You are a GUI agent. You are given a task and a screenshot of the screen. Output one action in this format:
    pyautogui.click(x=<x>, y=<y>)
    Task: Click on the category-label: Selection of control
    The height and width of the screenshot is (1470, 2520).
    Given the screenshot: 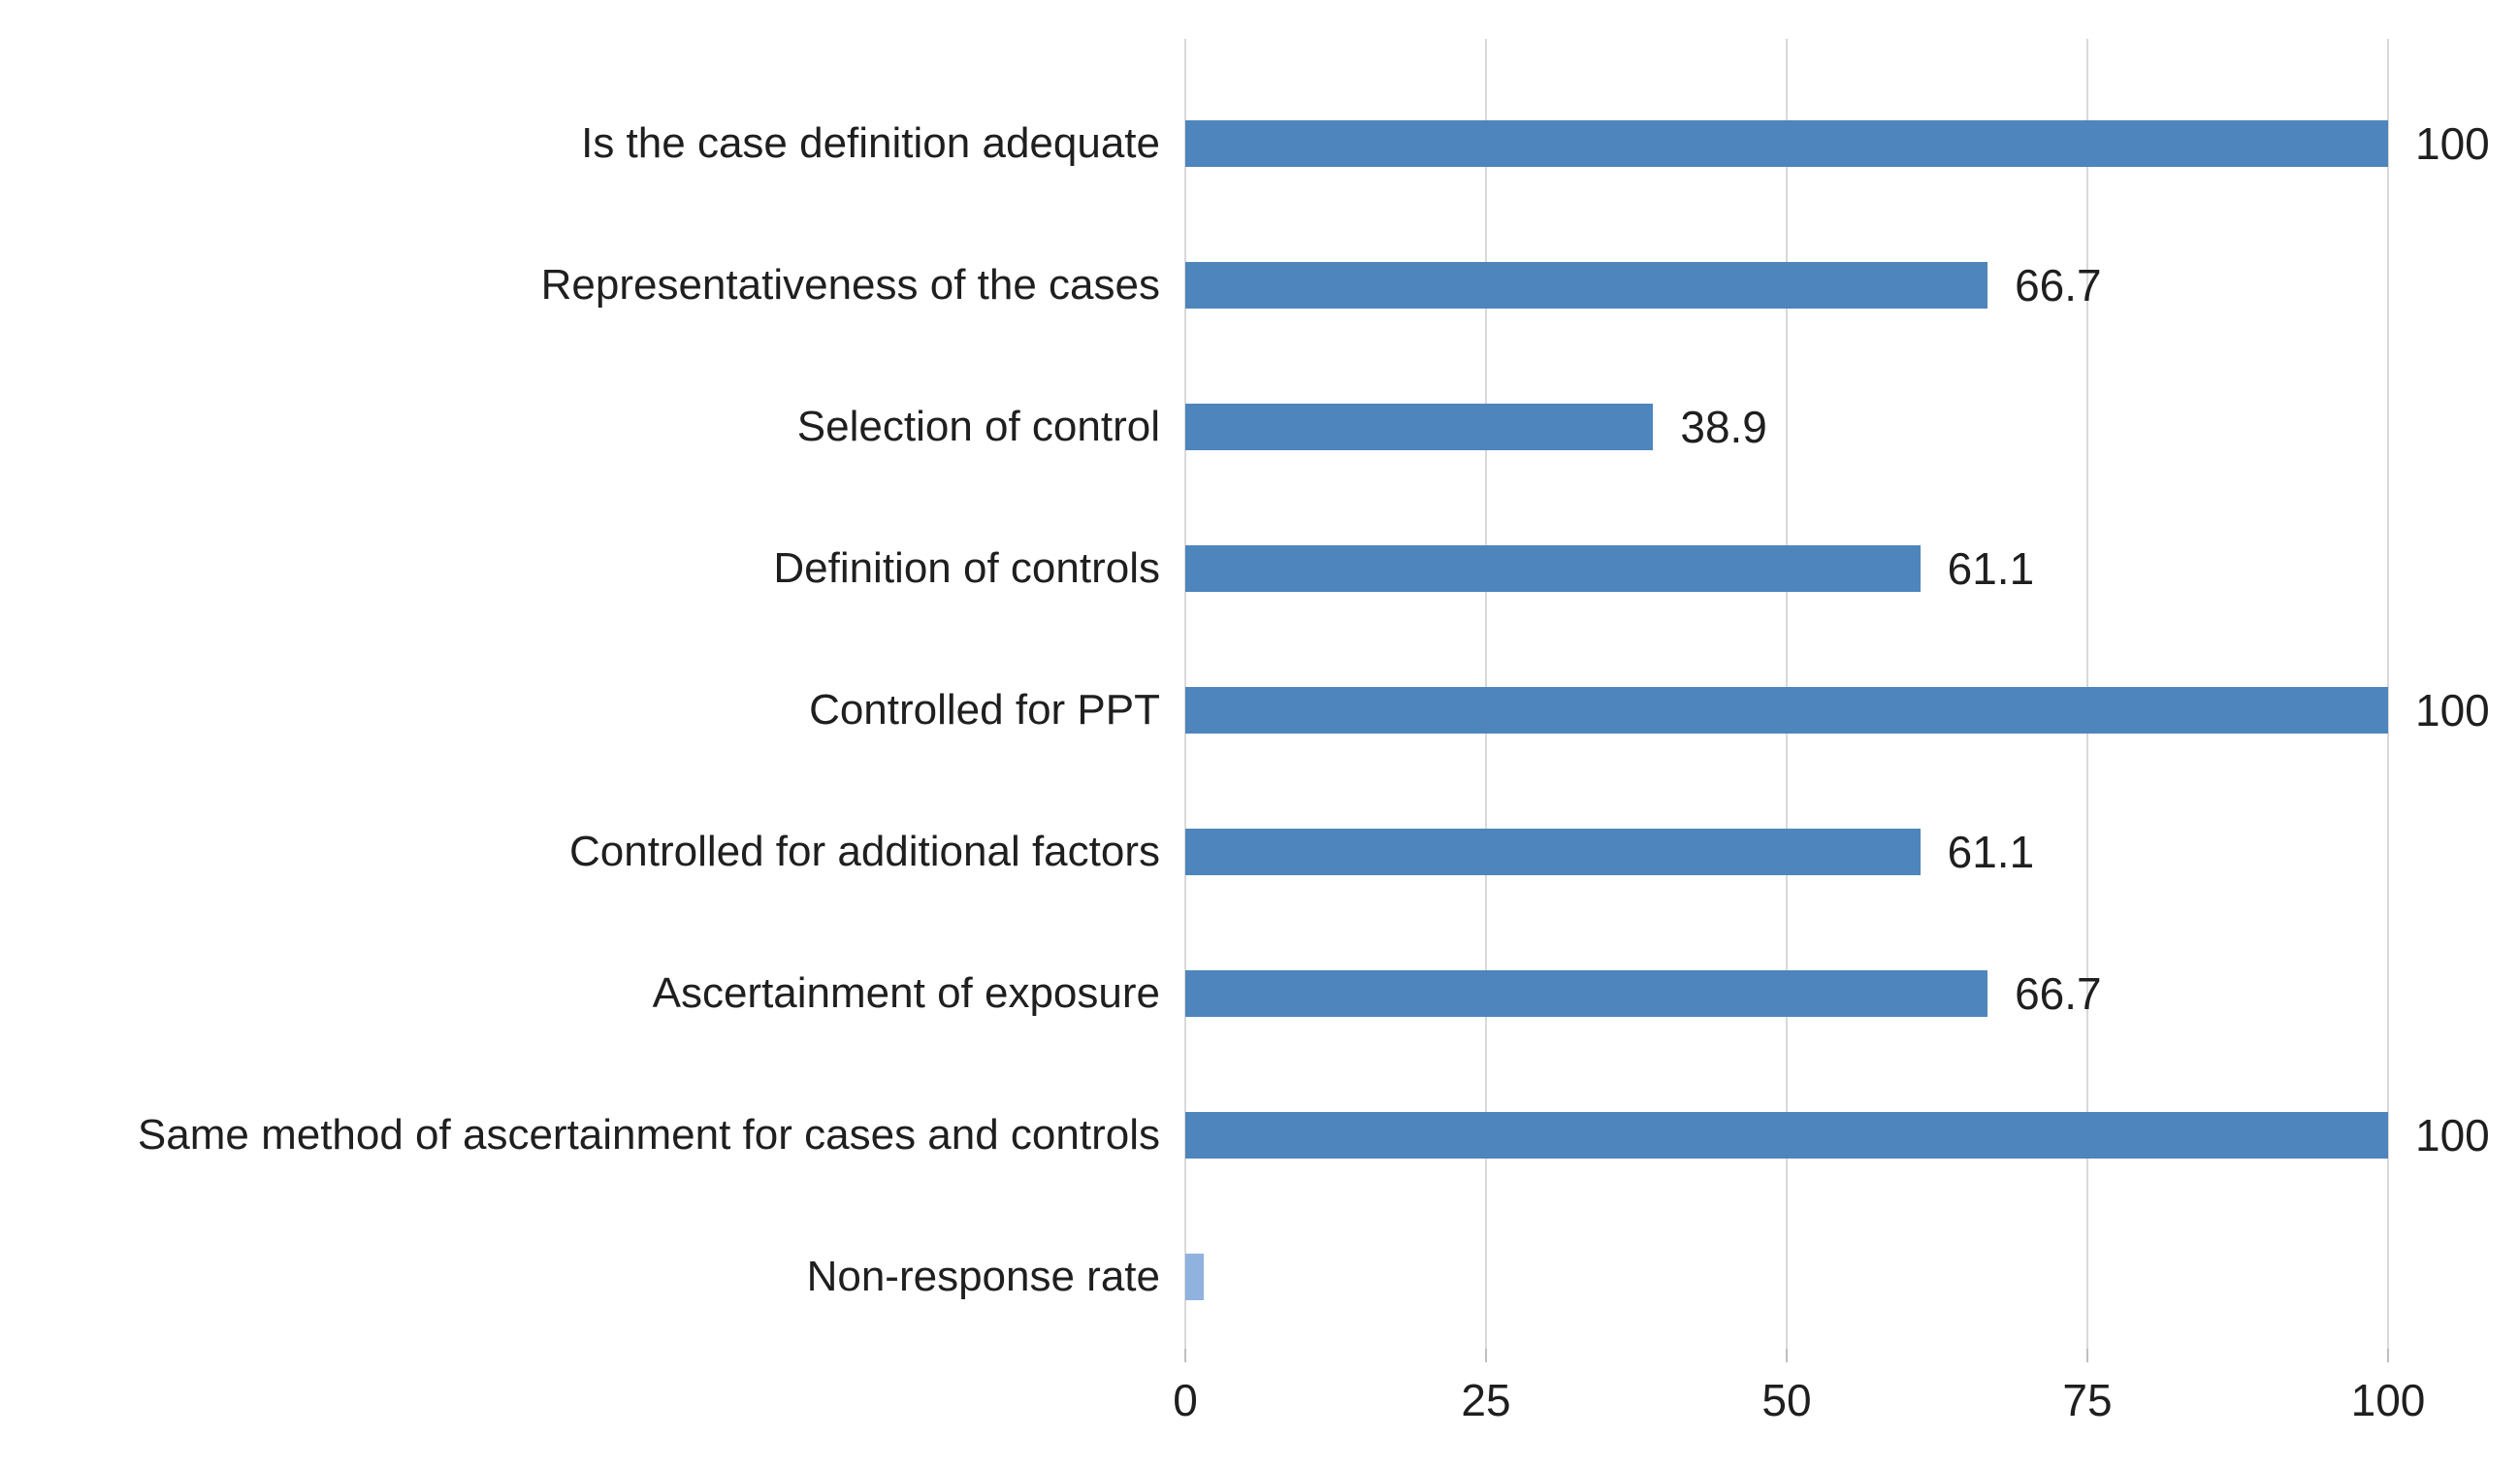 What is the action you would take?
    pyautogui.click(x=978, y=426)
    